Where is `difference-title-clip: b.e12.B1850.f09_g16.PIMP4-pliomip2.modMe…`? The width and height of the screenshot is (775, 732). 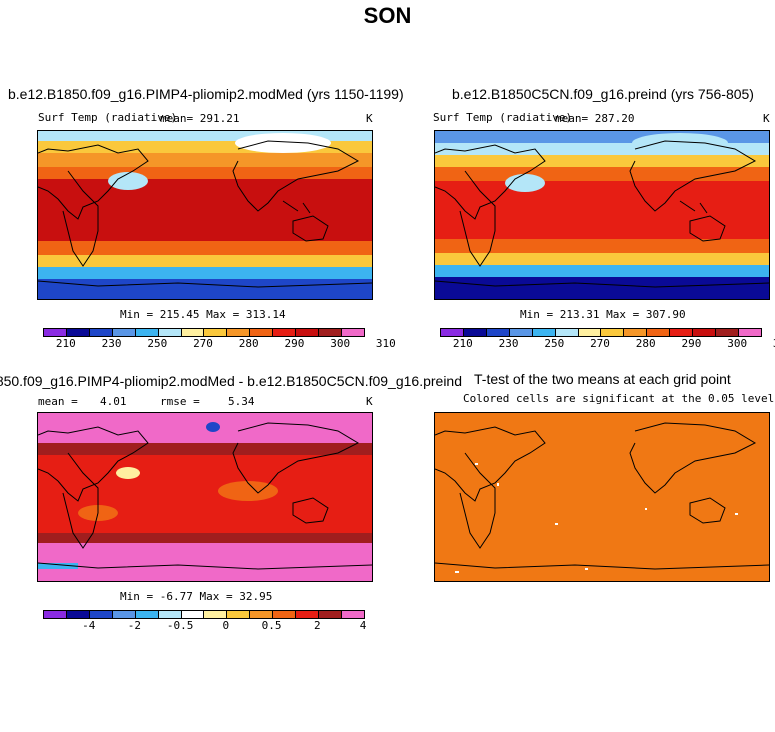
difference-title-clip: b.e12.B1850.f09_g16.PIMP4-pliomip2.modMe… is located at coordinates (231, 382).